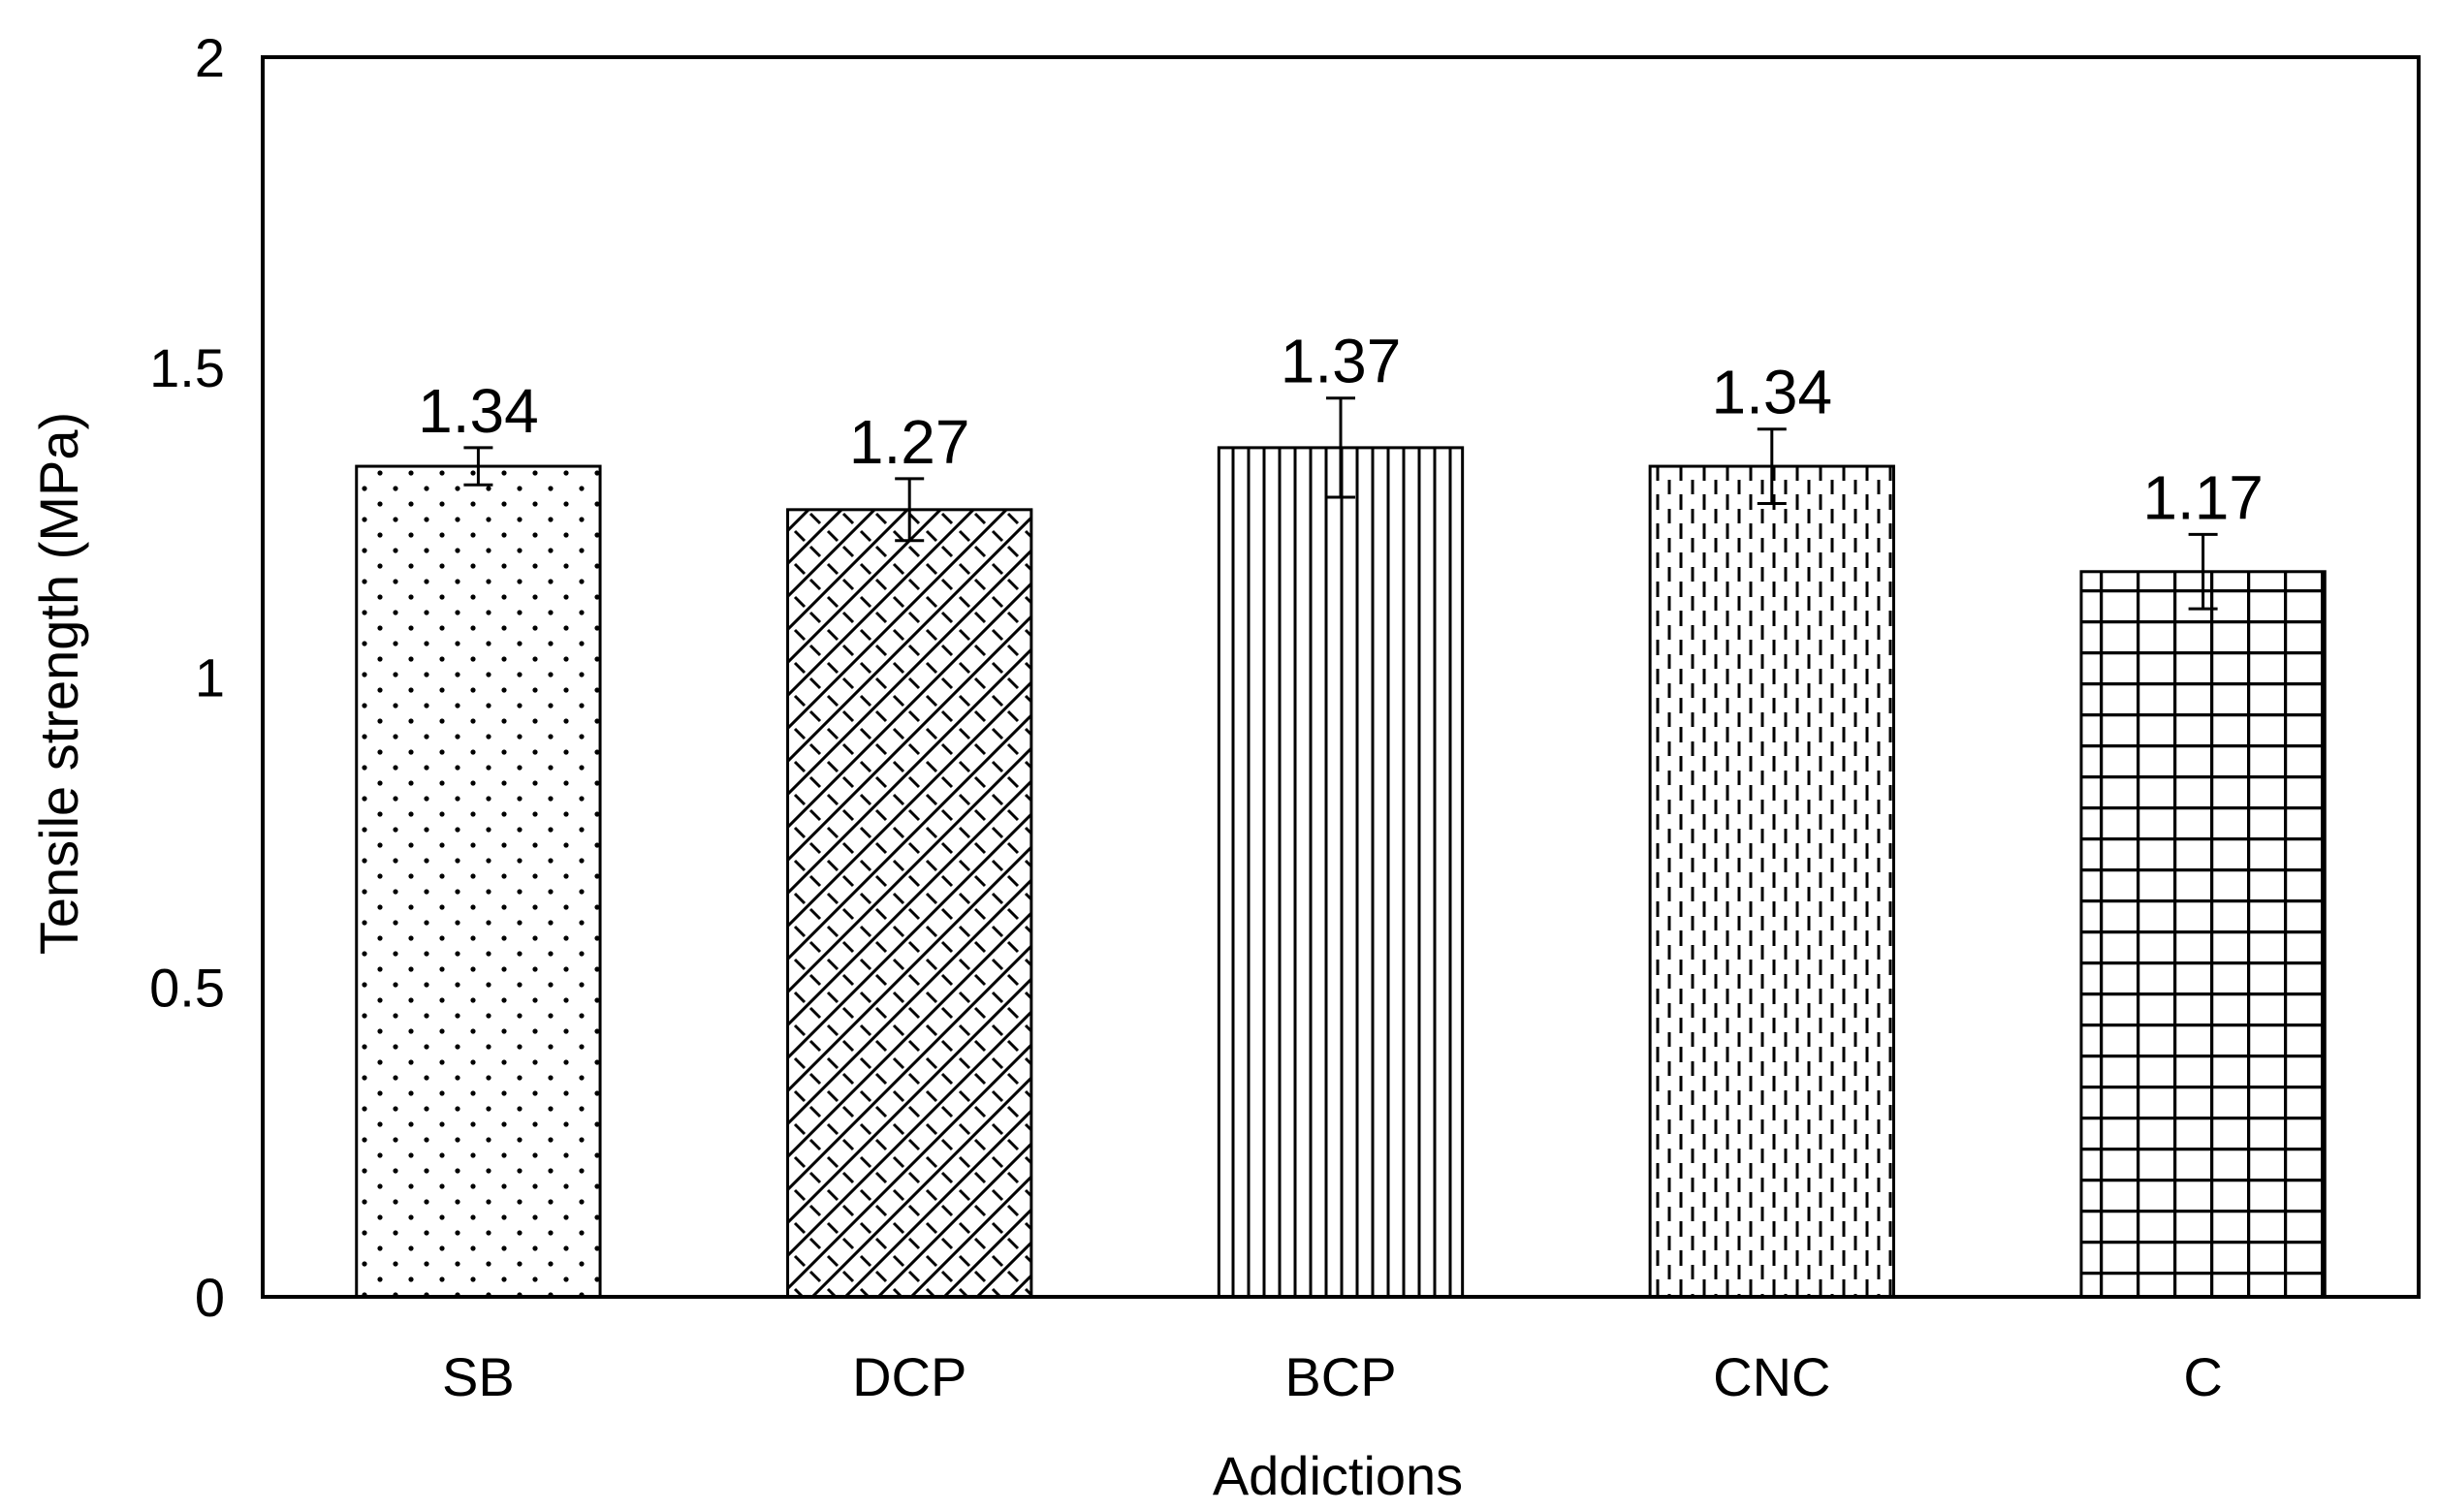  Describe the element at coordinates (1772, 393) in the screenshot. I see `data-label-cnc: 1.34` at that location.